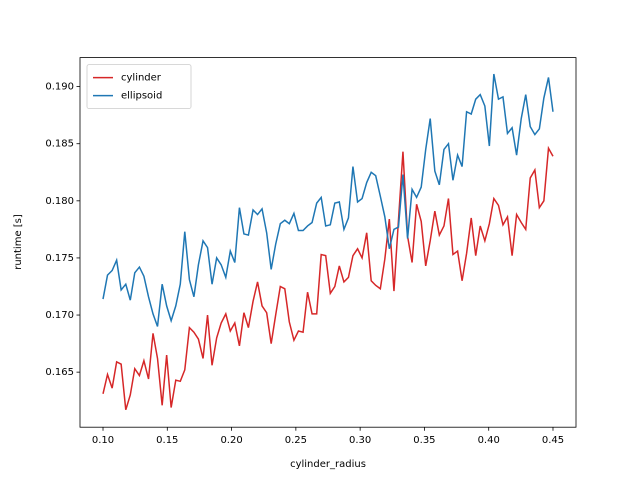 The width and height of the screenshot is (640, 480). What do you see at coordinates (296, 440) in the screenshot?
I see `x-tick-label: 0.25` at bounding box center [296, 440].